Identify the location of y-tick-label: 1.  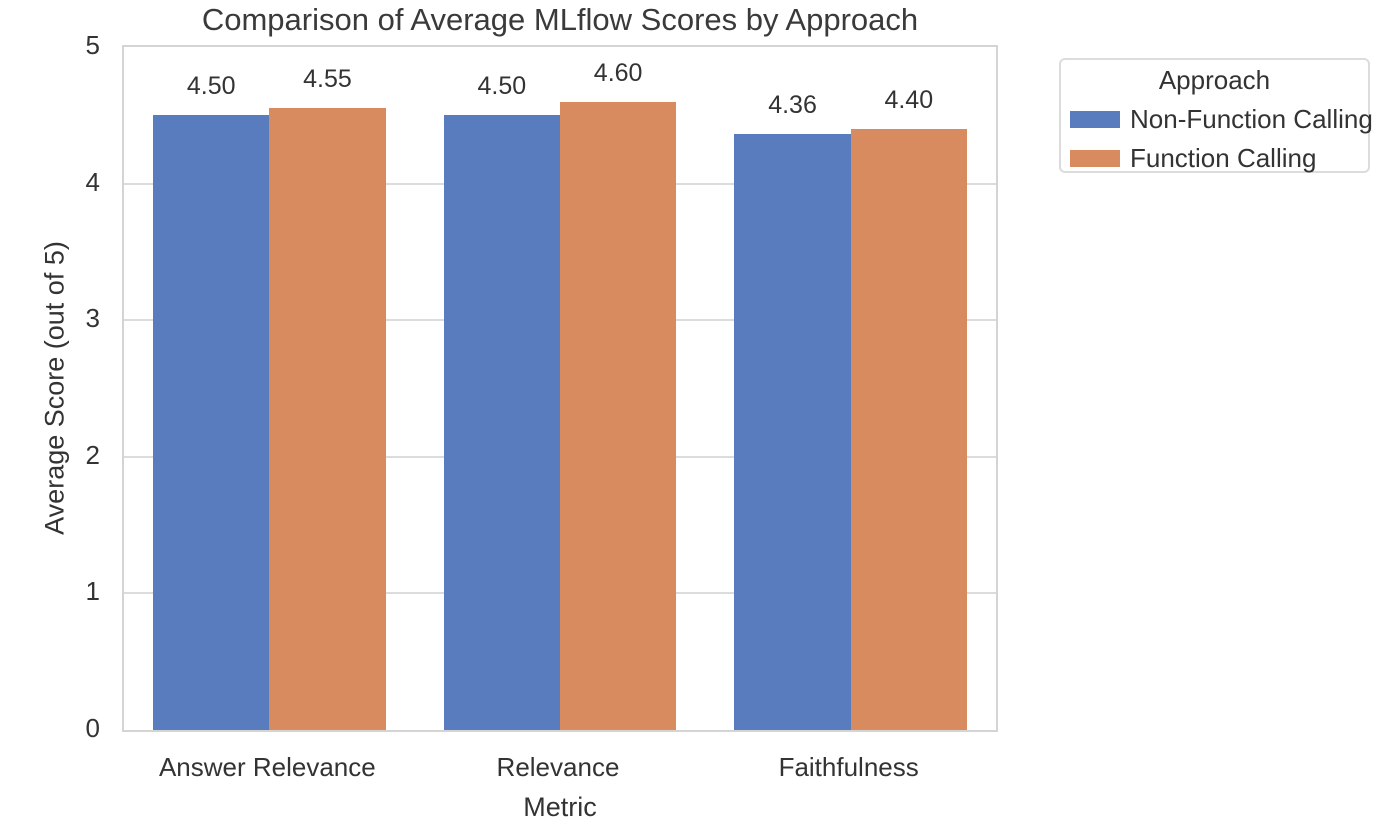
(92, 591).